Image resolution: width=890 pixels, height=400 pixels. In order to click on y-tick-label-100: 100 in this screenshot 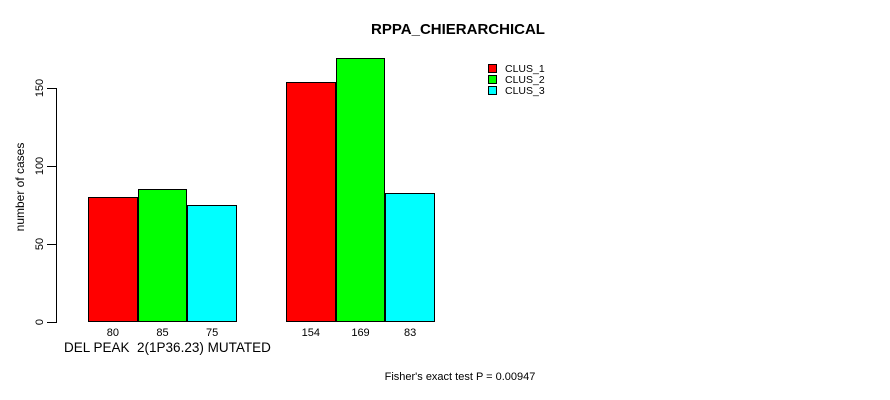, I will do `click(40, 166)`.